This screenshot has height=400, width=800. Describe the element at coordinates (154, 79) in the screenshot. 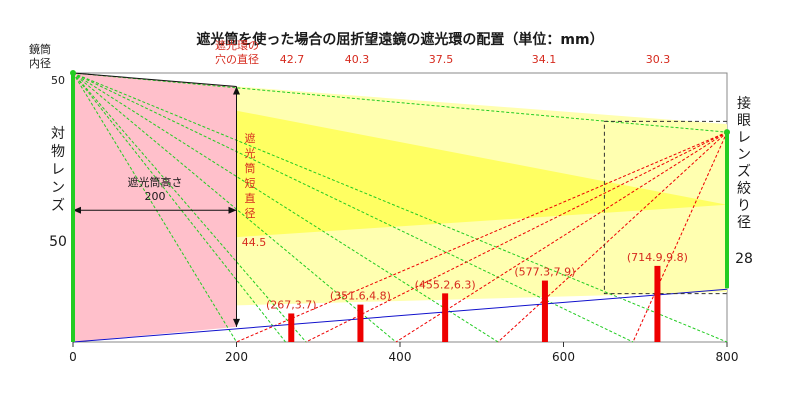

I see `shade-tube-top-line` at that location.